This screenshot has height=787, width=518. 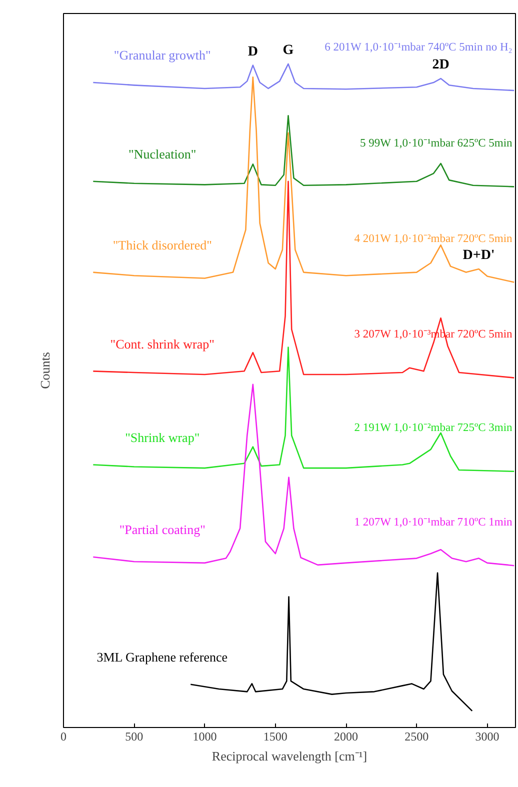 I want to click on annotation: 5 99W 1,0·10⁻¹mbar 625ºC 5min, so click(x=436, y=144).